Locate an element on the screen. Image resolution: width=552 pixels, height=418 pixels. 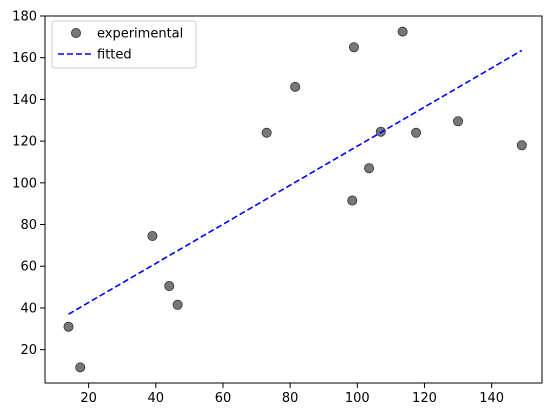
x-tick-label: 120 is located at coordinates (424, 398).